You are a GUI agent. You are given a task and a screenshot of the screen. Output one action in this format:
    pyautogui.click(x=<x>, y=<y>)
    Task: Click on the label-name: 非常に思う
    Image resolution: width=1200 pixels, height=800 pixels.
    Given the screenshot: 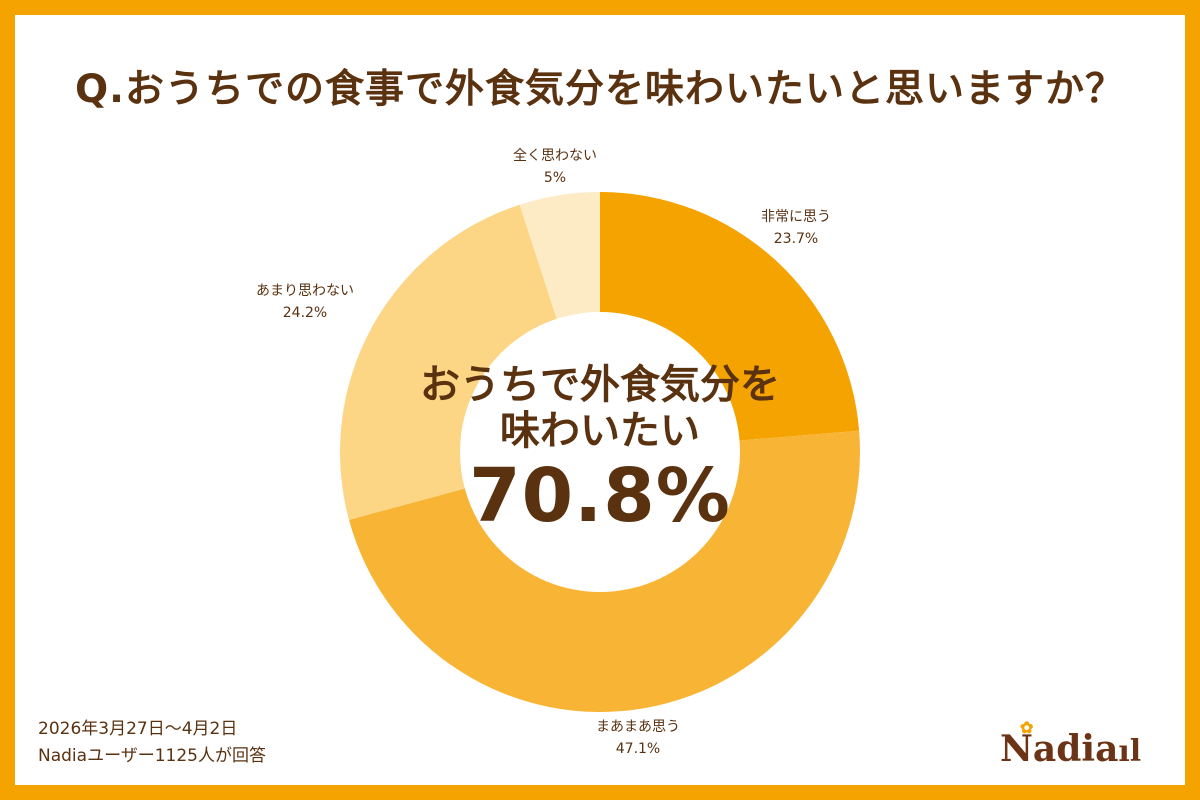 What is the action you would take?
    pyautogui.click(x=796, y=217)
    